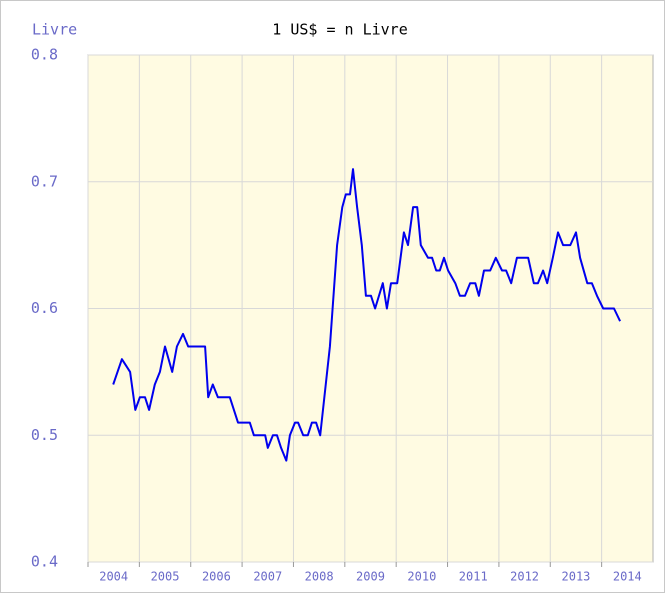 The height and width of the screenshot is (593, 665). I want to click on x-tick-label: 2006, so click(216, 577).